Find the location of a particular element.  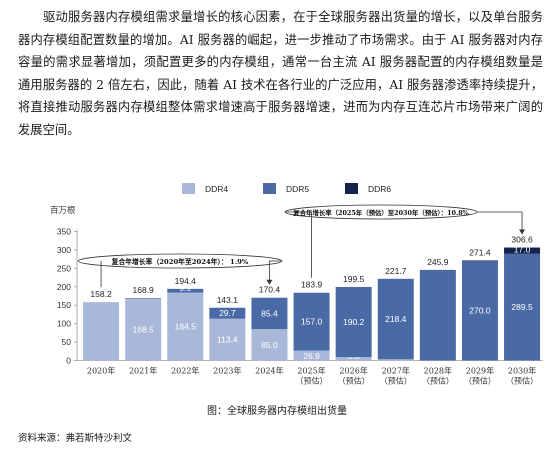

x-tick-label: 2026年 is located at coordinates (353, 371).